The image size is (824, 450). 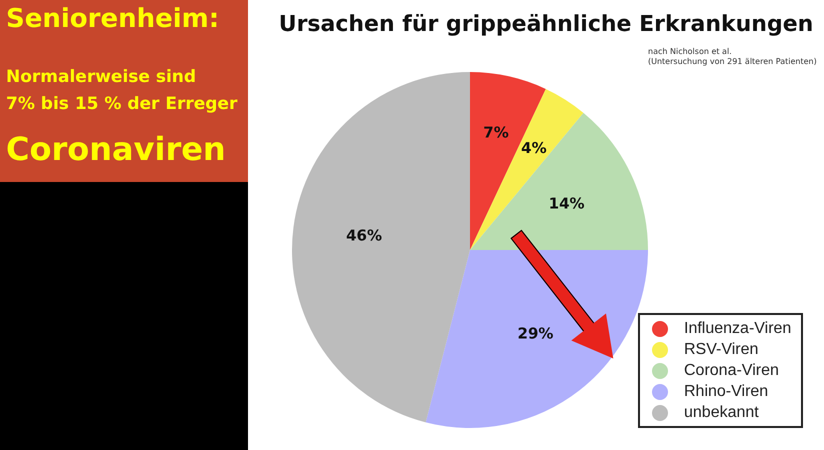 I want to click on text: Coronaviren, so click(x=116, y=149).